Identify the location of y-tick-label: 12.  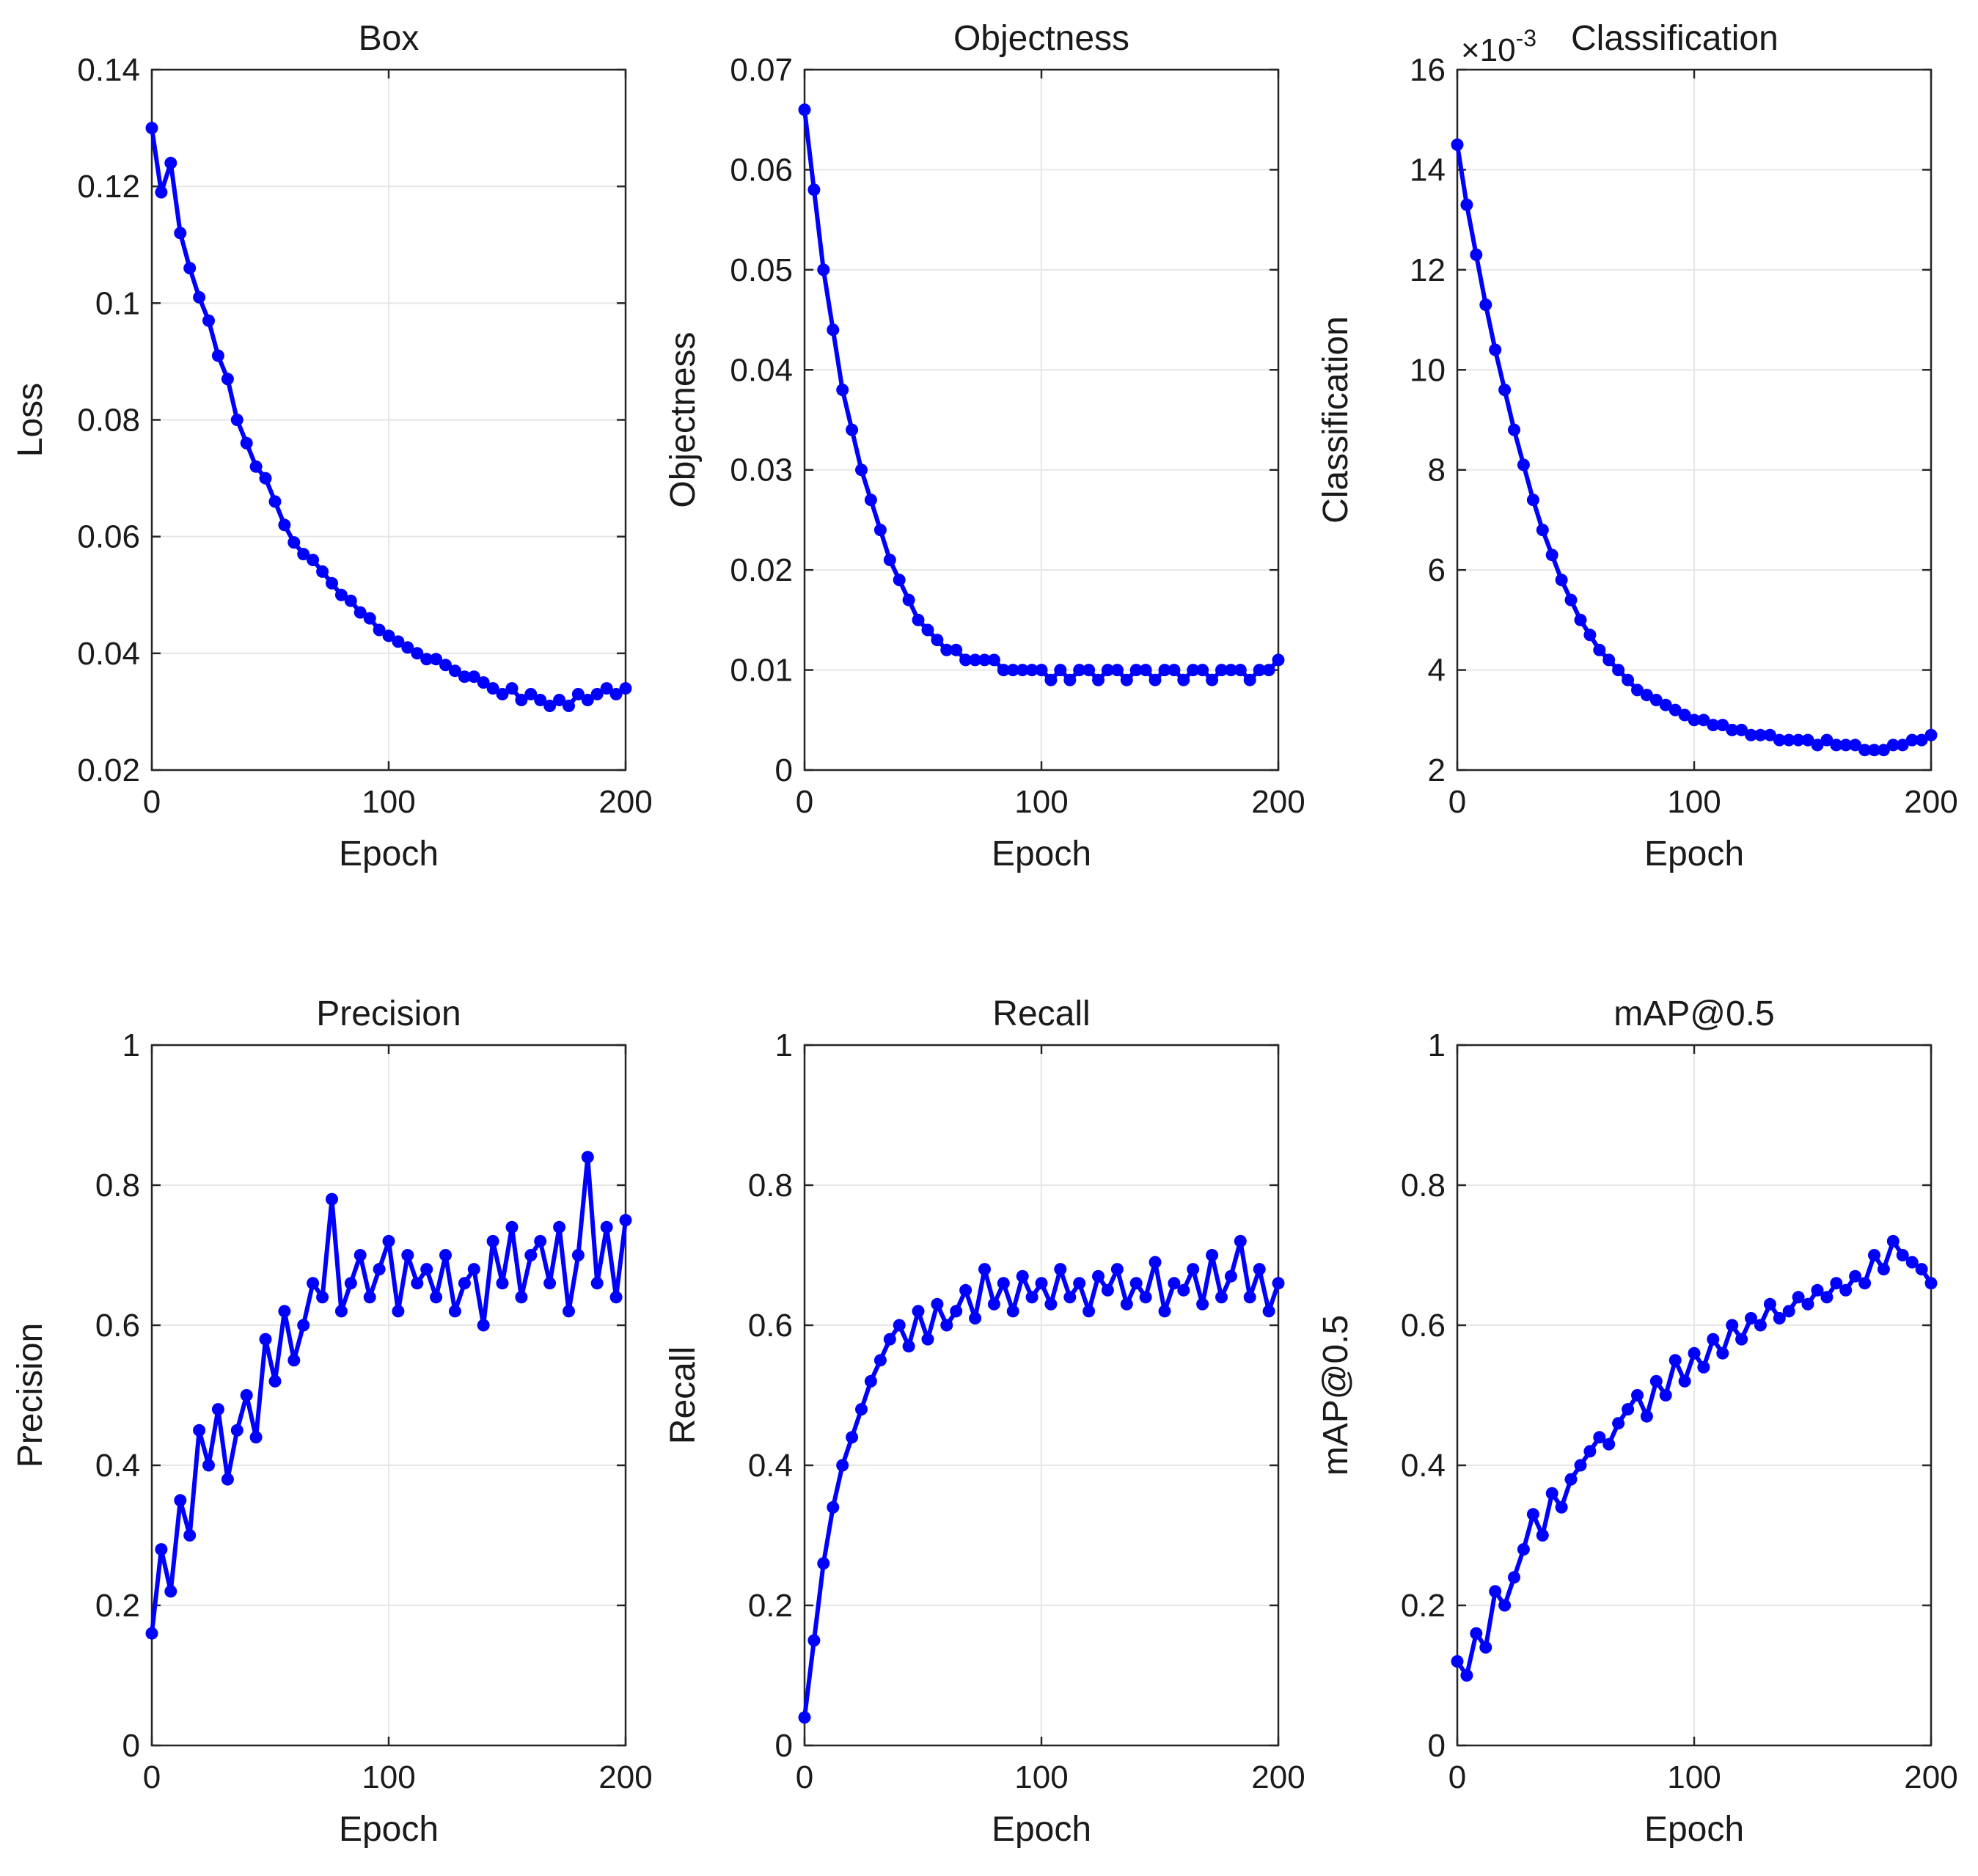
(1428, 270).